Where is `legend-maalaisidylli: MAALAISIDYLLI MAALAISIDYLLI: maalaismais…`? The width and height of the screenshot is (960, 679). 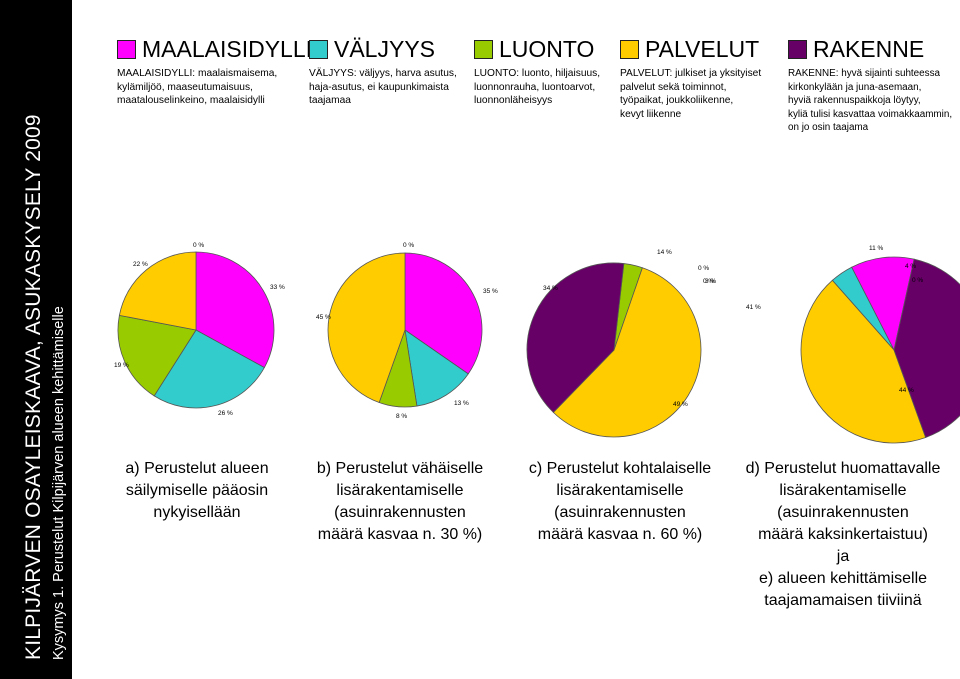
legend-maalaisidylli: MAALAISIDYLLI MAALAISIDYLLI: maalaismais… is located at coordinates (214, 72).